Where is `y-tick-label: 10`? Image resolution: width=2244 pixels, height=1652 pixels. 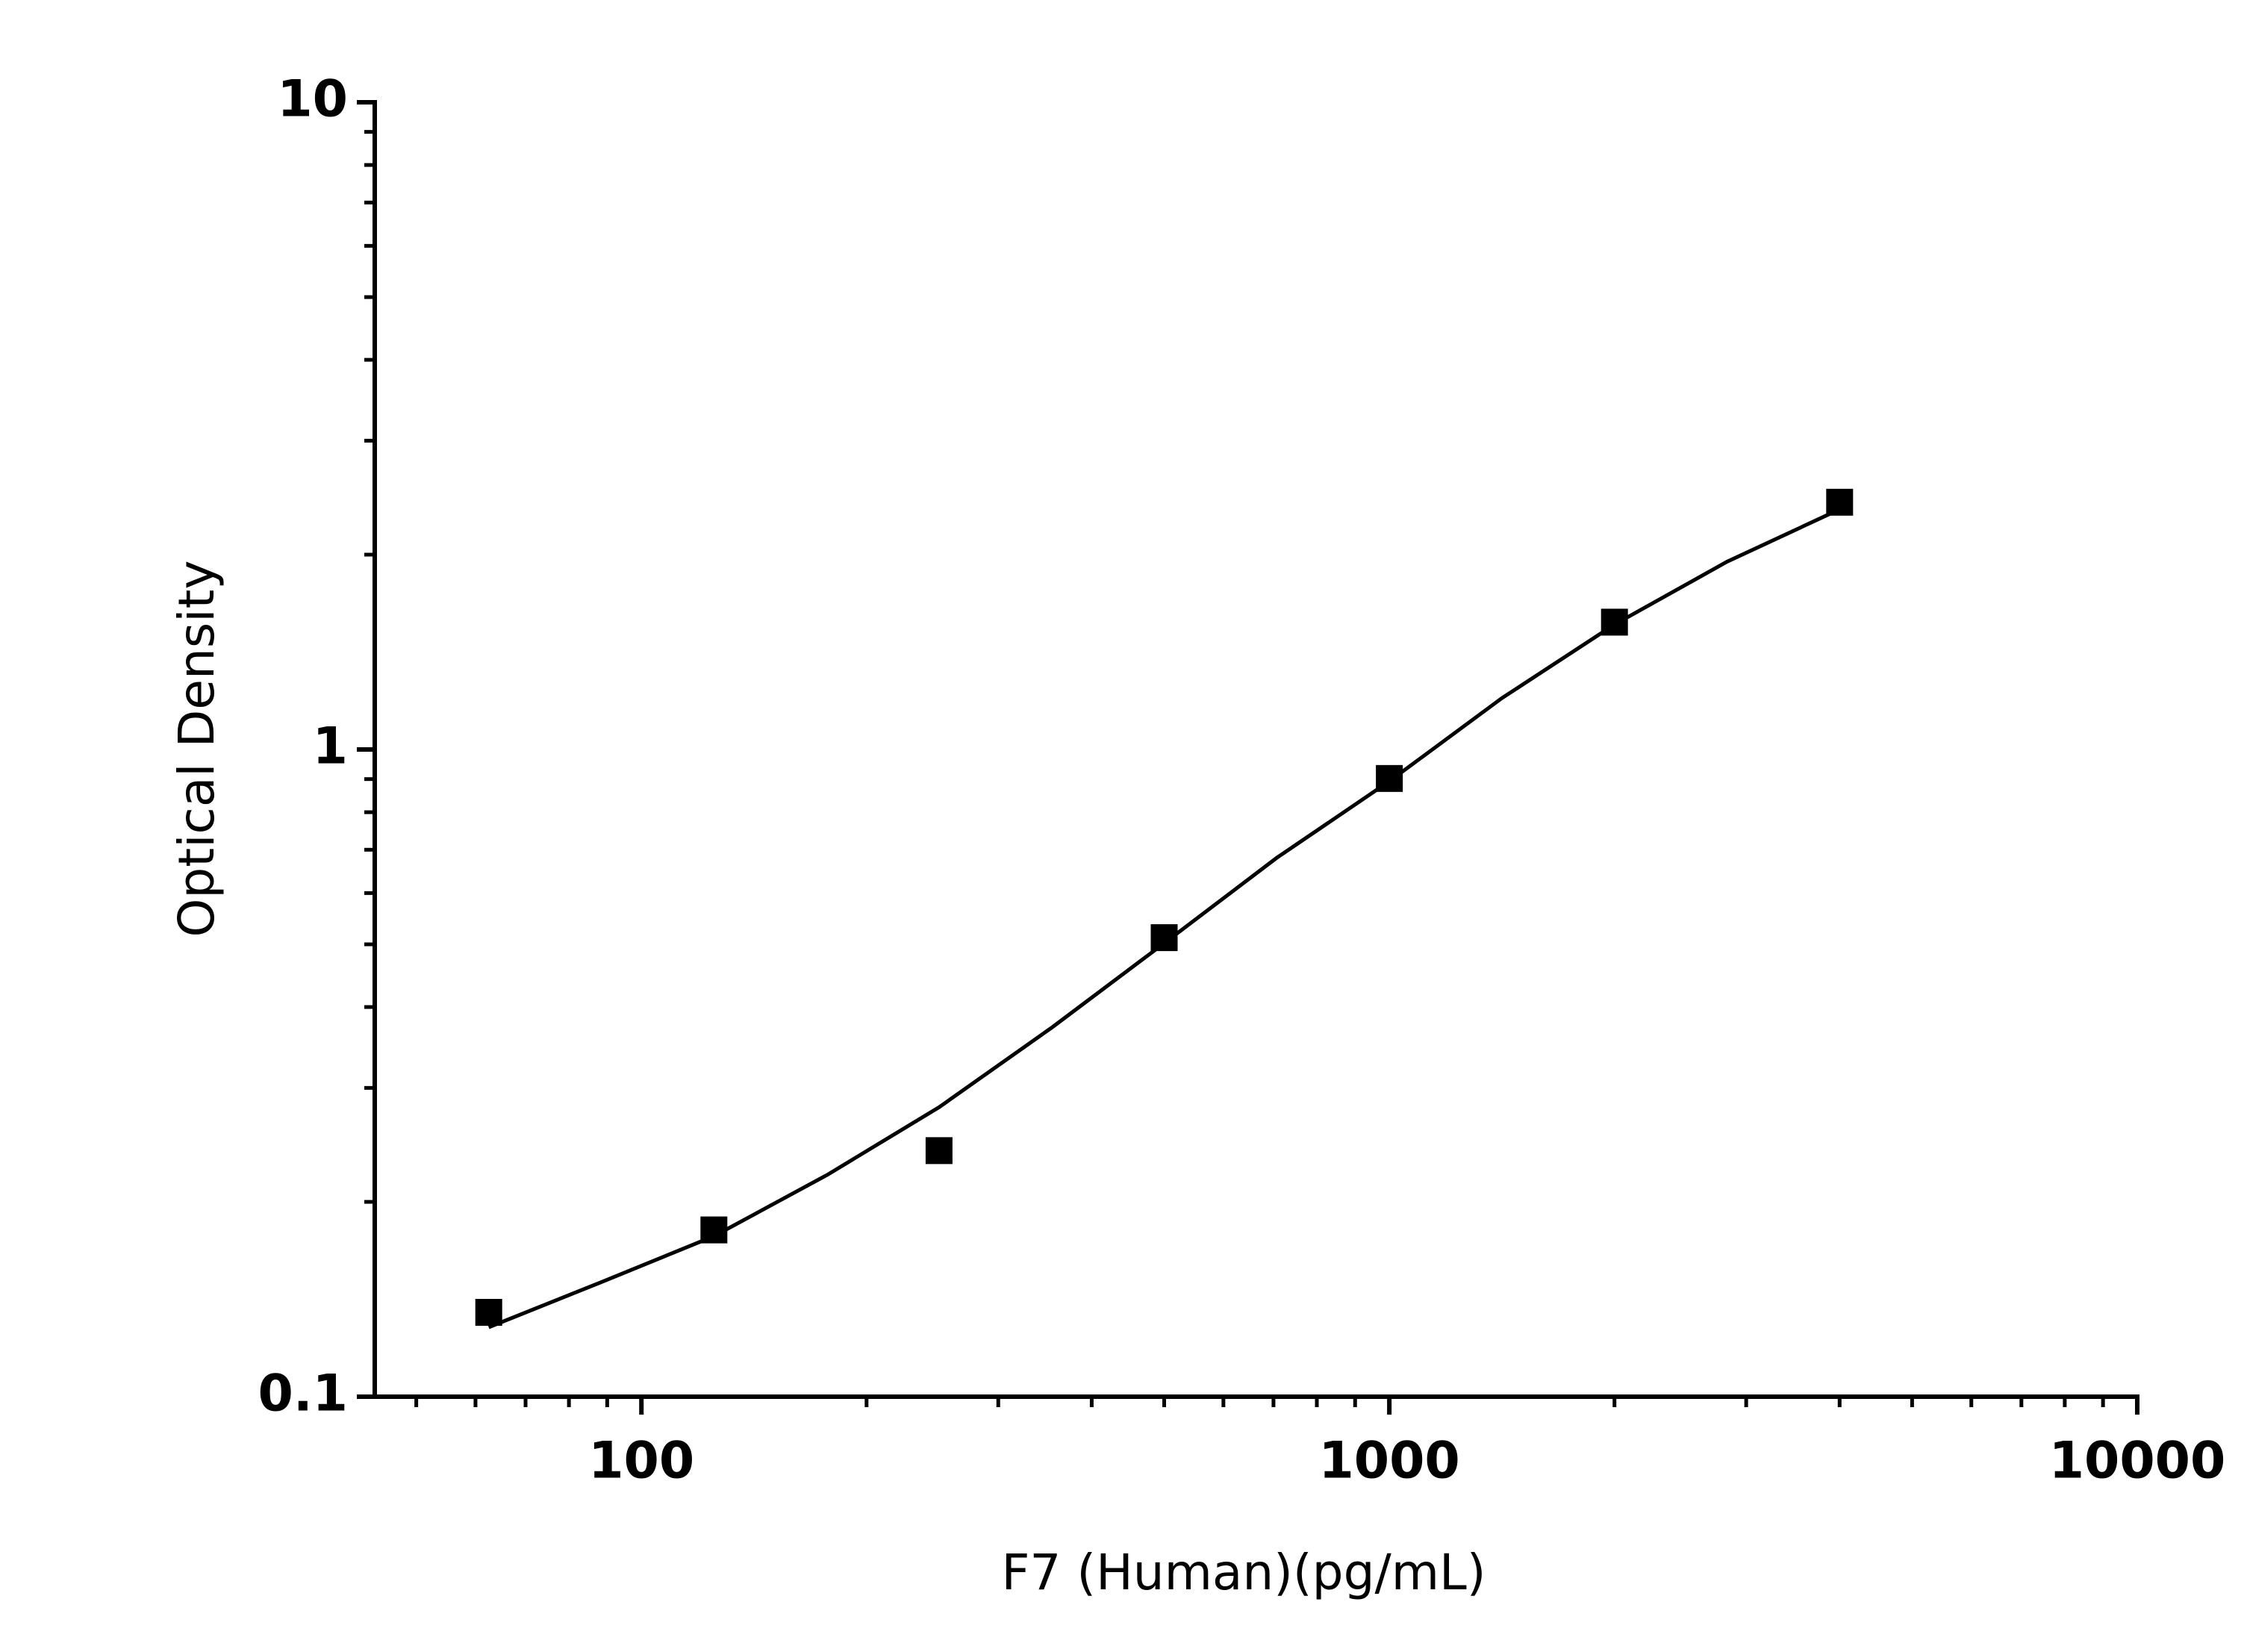
y-tick-label: 10 is located at coordinates (312, 100).